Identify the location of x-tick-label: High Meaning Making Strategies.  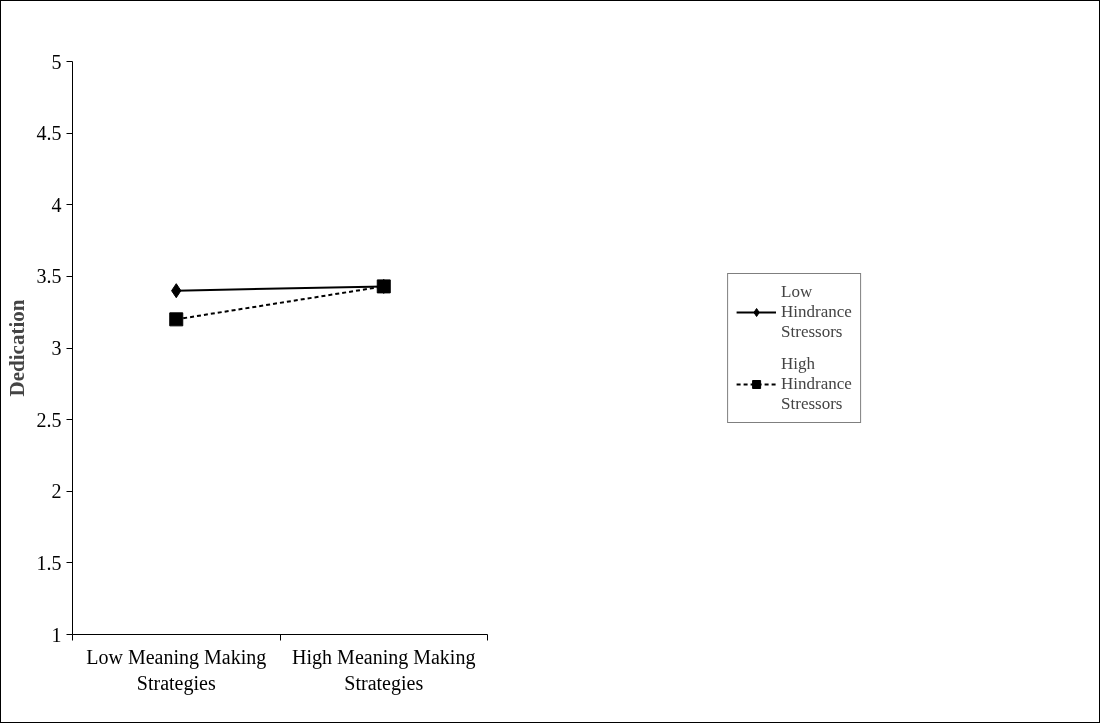
(384, 670).